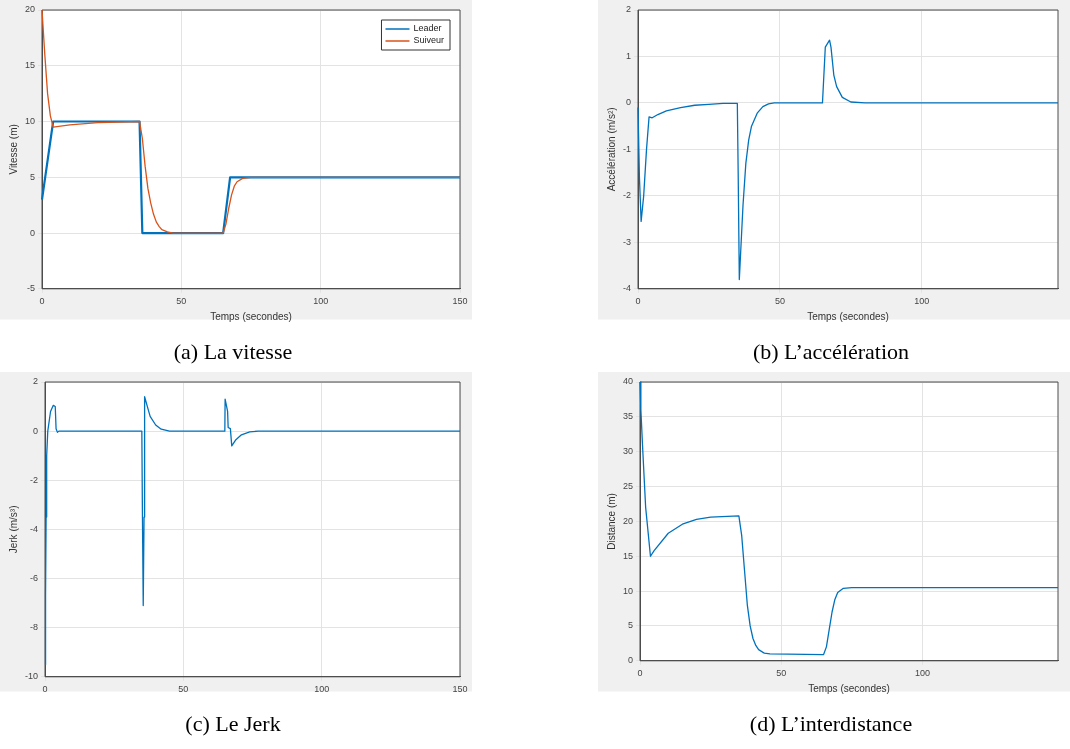 The width and height of the screenshot is (1070, 749). What do you see at coordinates (626, 148) in the screenshot?
I see `y-tick-label: -1` at bounding box center [626, 148].